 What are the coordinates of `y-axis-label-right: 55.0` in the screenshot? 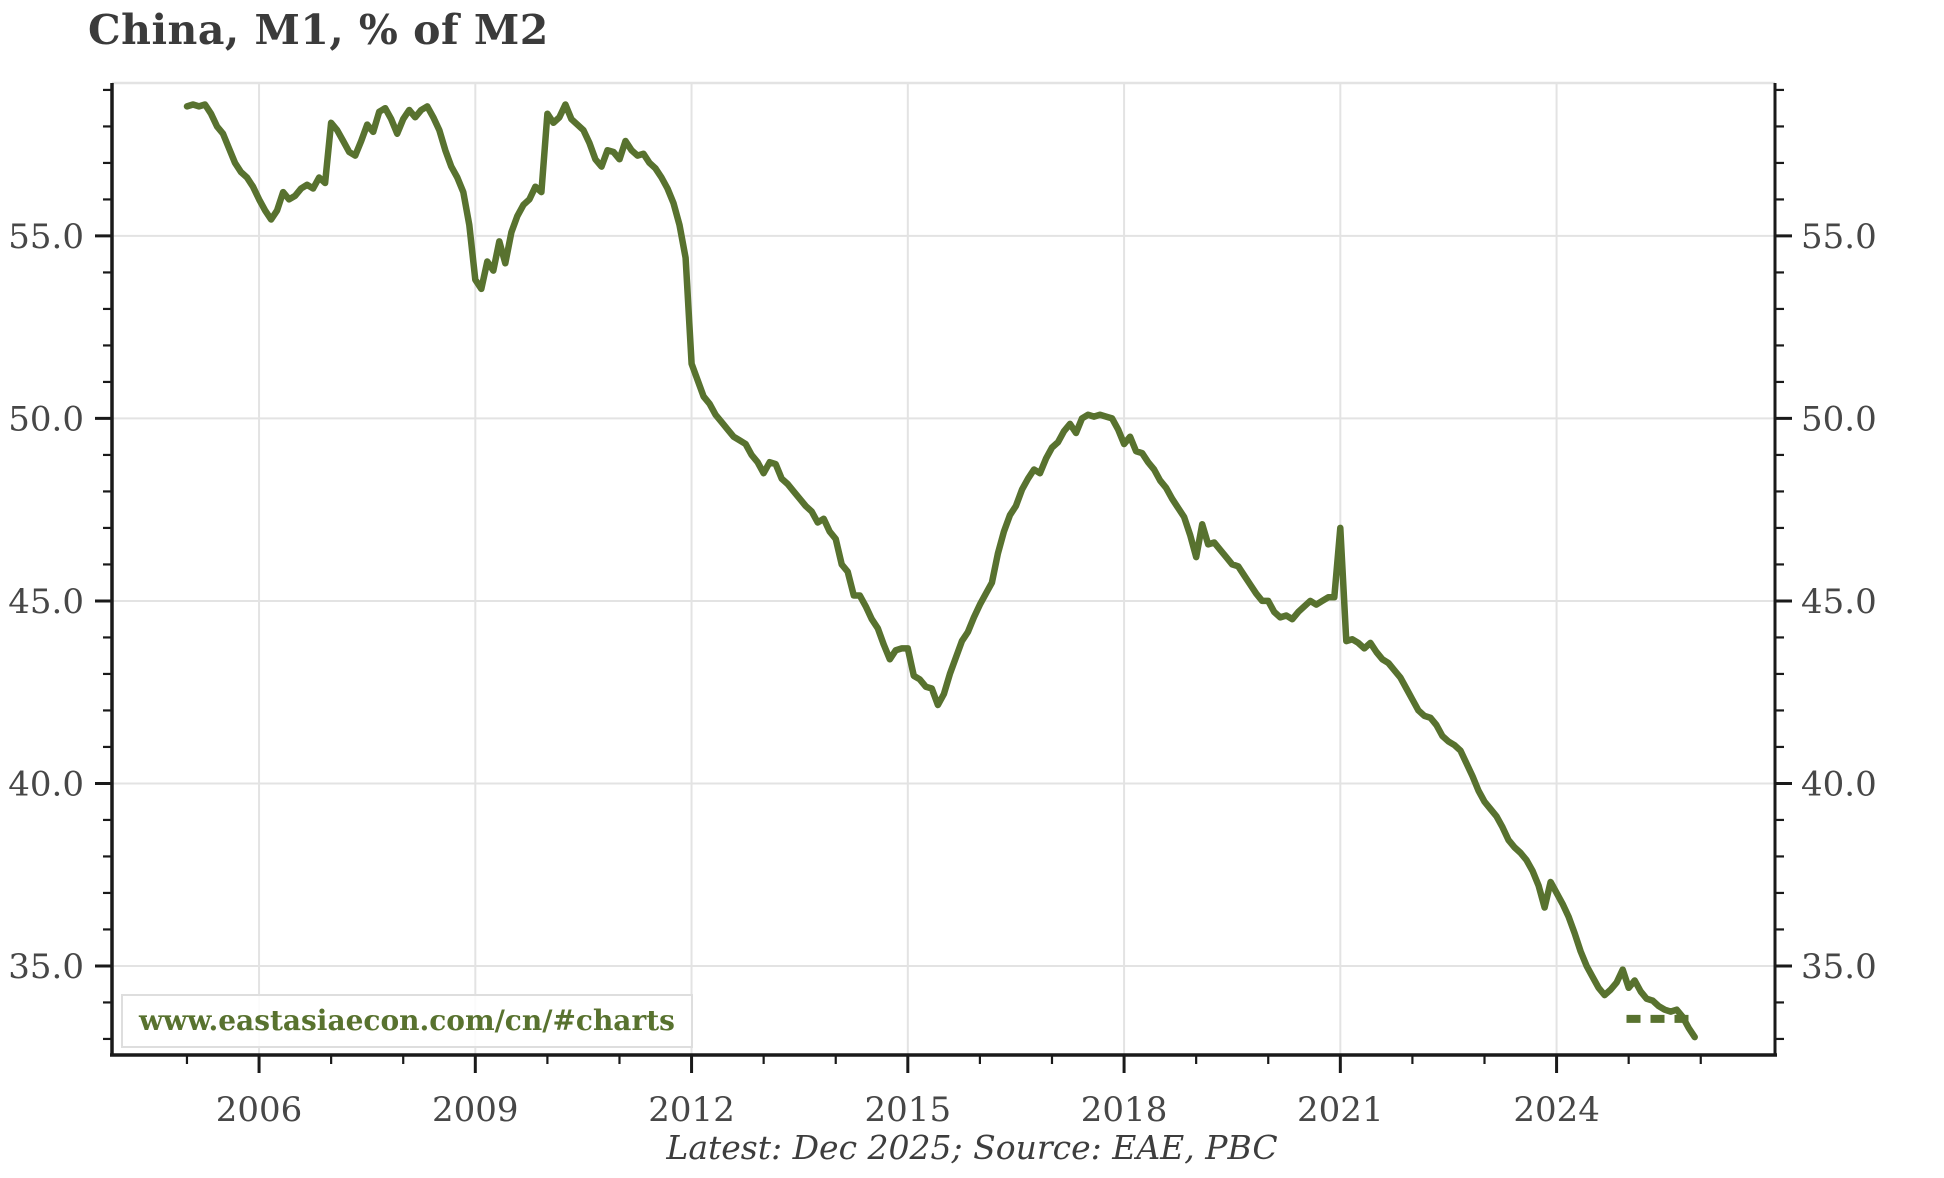 It's located at (1839, 237).